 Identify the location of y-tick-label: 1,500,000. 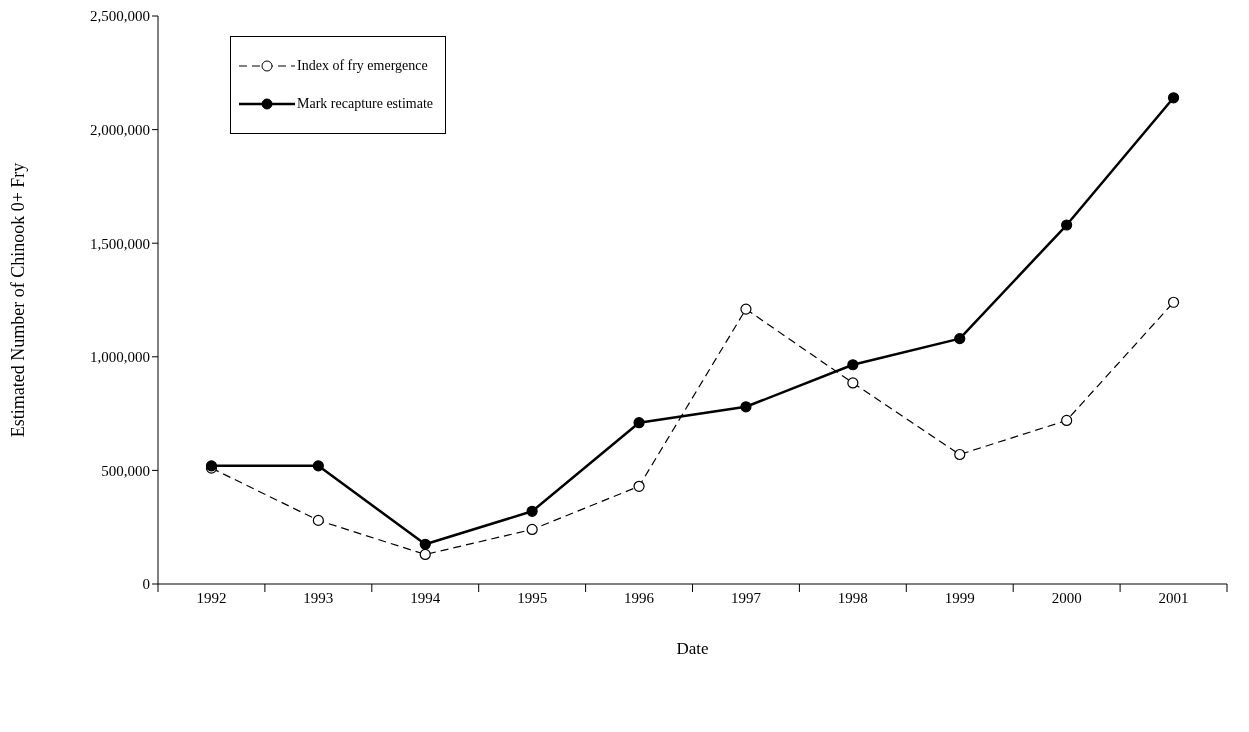
(120, 243).